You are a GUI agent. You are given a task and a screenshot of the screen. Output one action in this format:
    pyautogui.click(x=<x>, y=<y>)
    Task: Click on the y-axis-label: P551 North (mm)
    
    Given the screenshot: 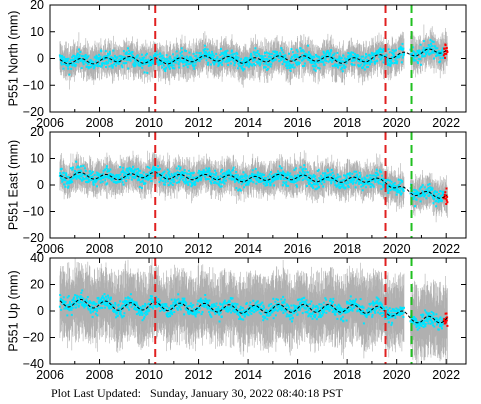 What is the action you would take?
    pyautogui.click(x=13, y=59)
    